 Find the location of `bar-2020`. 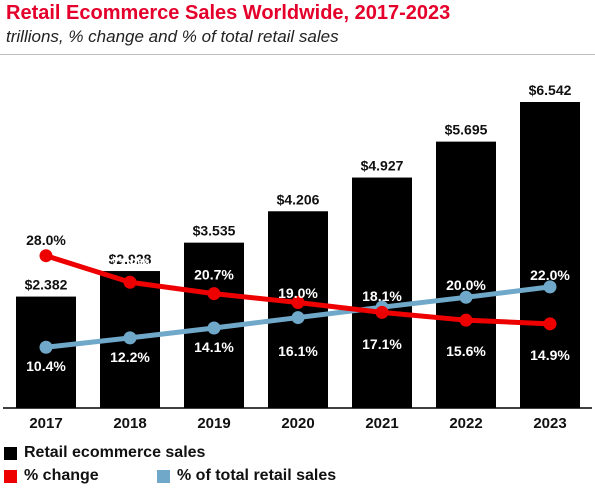

bar-2020 is located at coordinates (298, 309).